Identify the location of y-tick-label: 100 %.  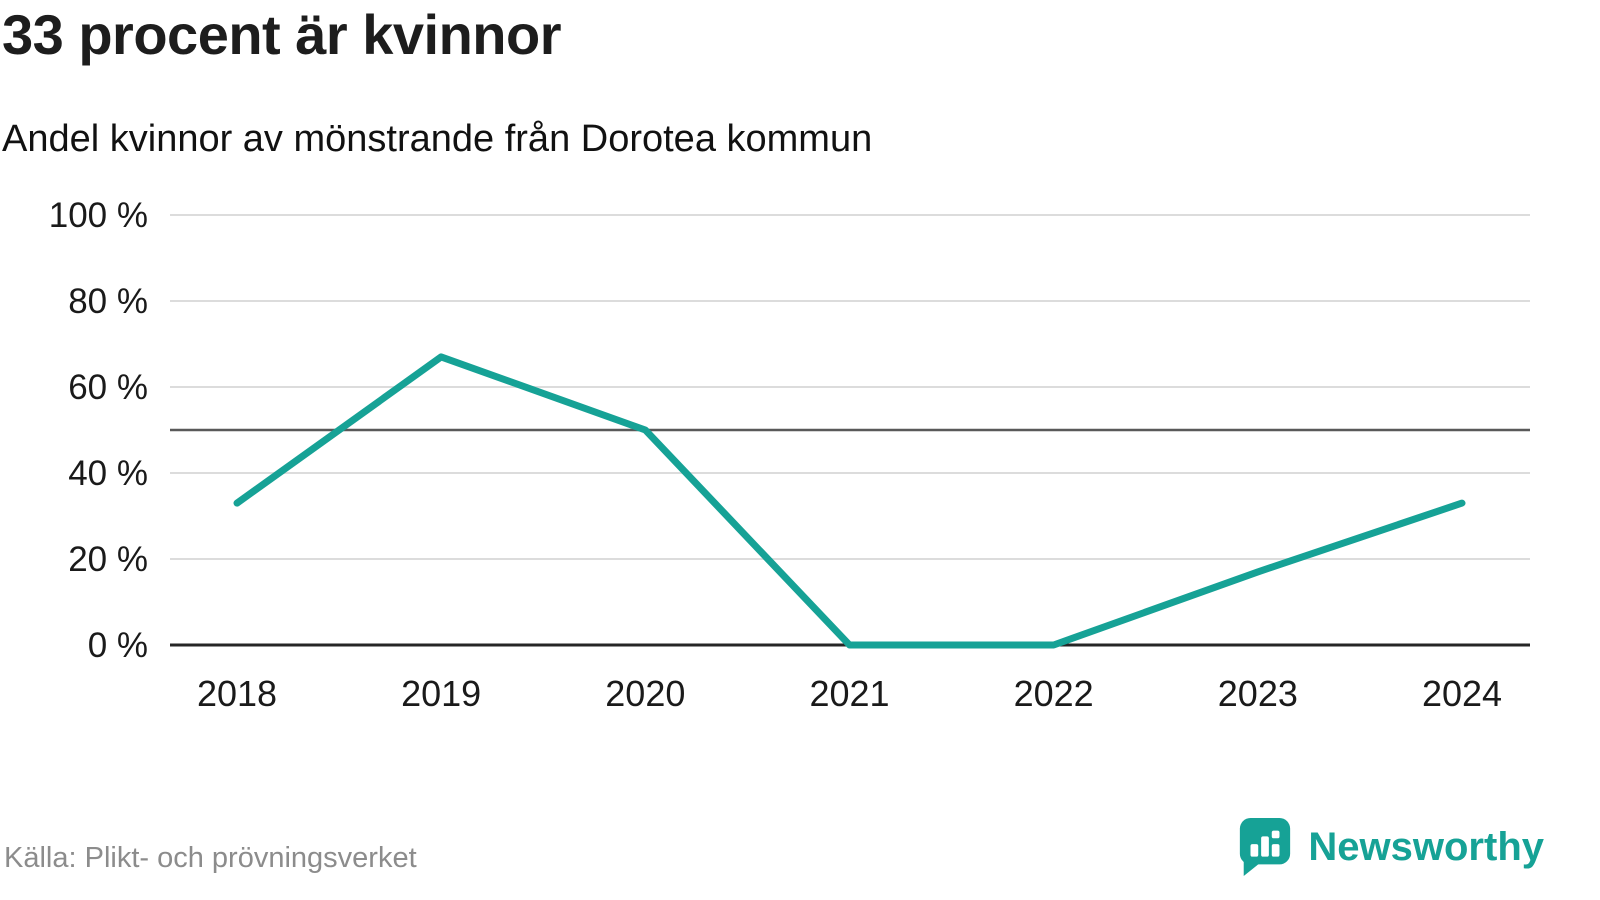
(98, 215).